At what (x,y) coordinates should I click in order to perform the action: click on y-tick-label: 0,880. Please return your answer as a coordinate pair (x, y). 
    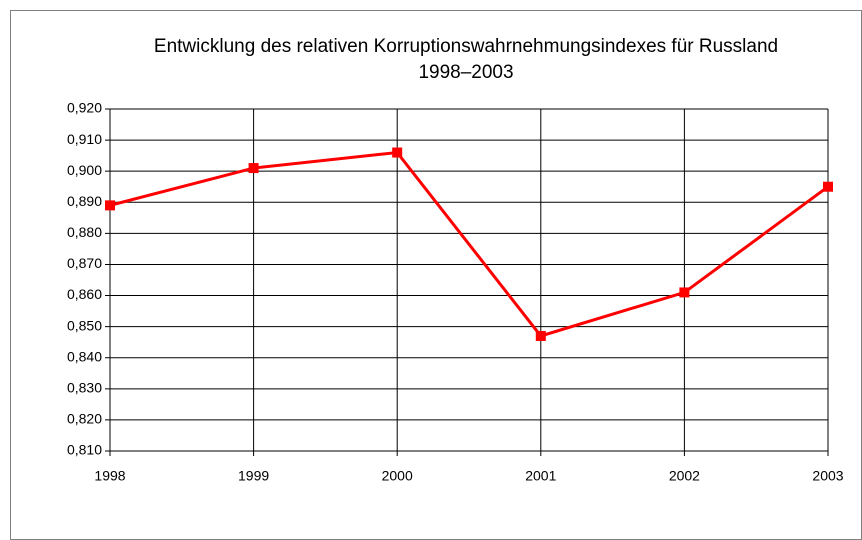
    Looking at the image, I should click on (84, 232).